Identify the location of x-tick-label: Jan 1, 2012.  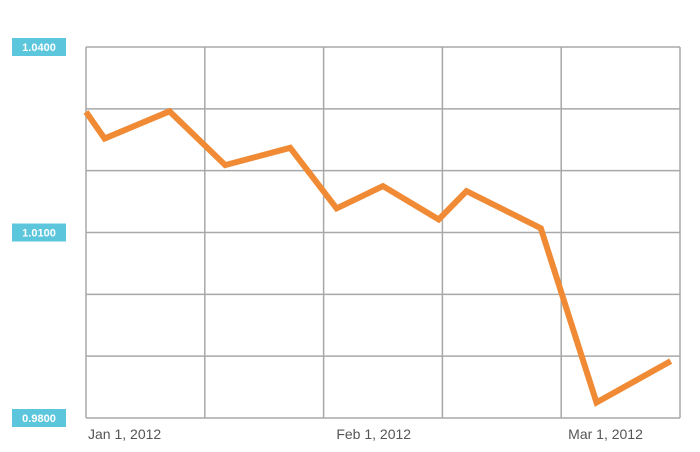
(124, 434).